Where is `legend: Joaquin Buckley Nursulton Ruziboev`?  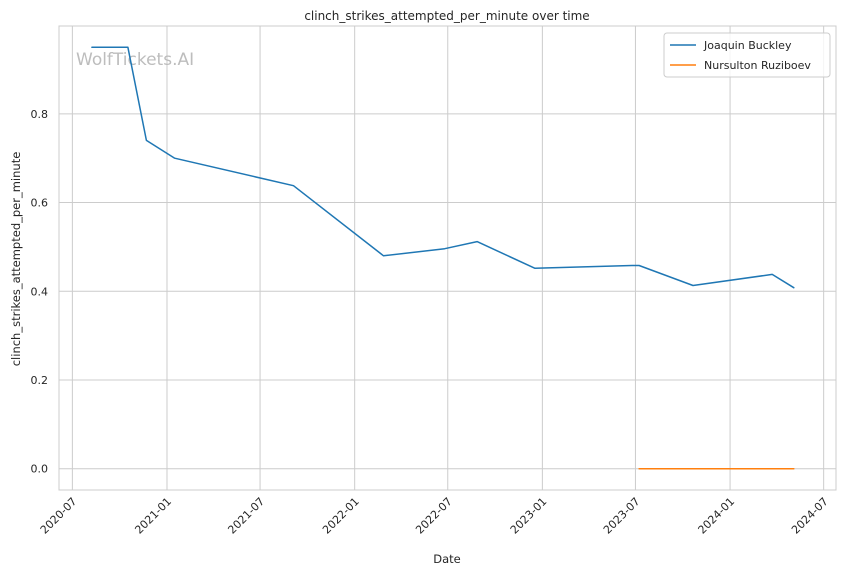 legend: Joaquin Buckley Nursulton Ruziboev is located at coordinates (747, 55).